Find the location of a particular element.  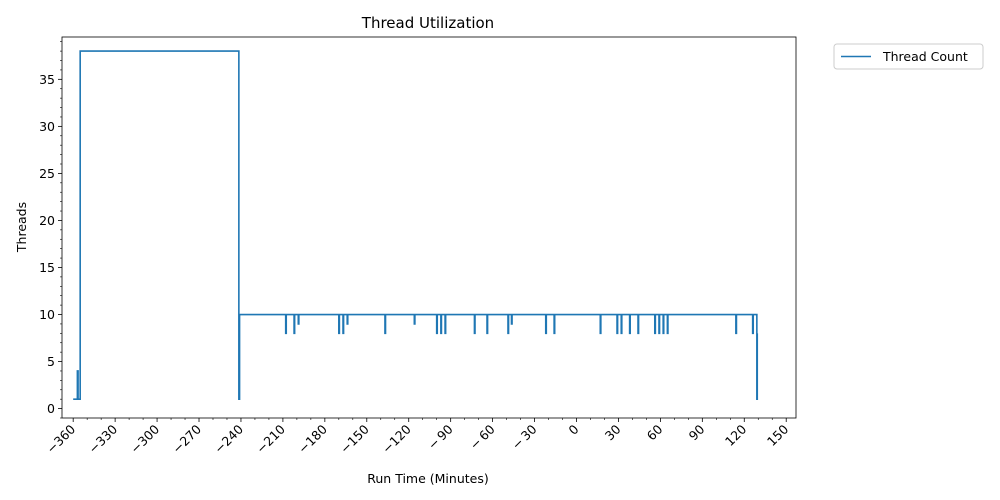

x-tick-label: − 30 is located at coordinates (524, 436).